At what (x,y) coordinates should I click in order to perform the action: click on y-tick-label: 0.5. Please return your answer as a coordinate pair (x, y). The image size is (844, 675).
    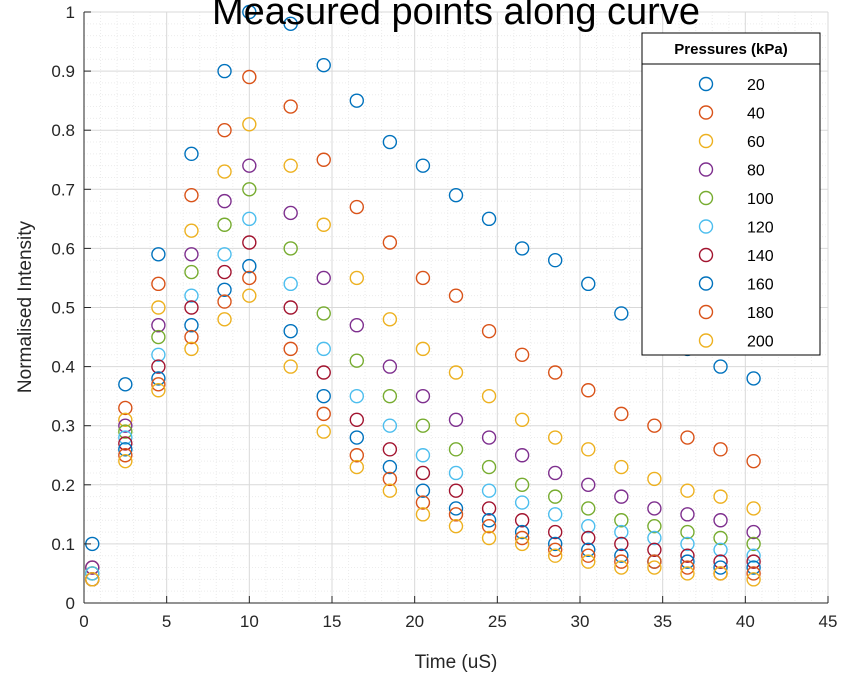
    Looking at the image, I should click on (63, 308).